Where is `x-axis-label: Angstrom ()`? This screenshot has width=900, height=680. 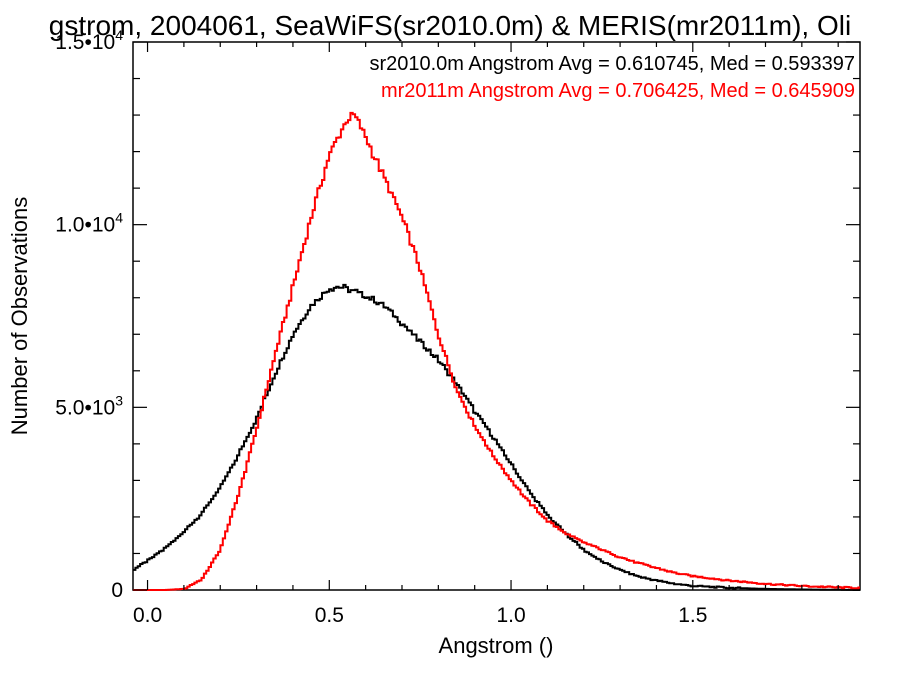
x-axis-label: Angstrom () is located at coordinates (496, 645).